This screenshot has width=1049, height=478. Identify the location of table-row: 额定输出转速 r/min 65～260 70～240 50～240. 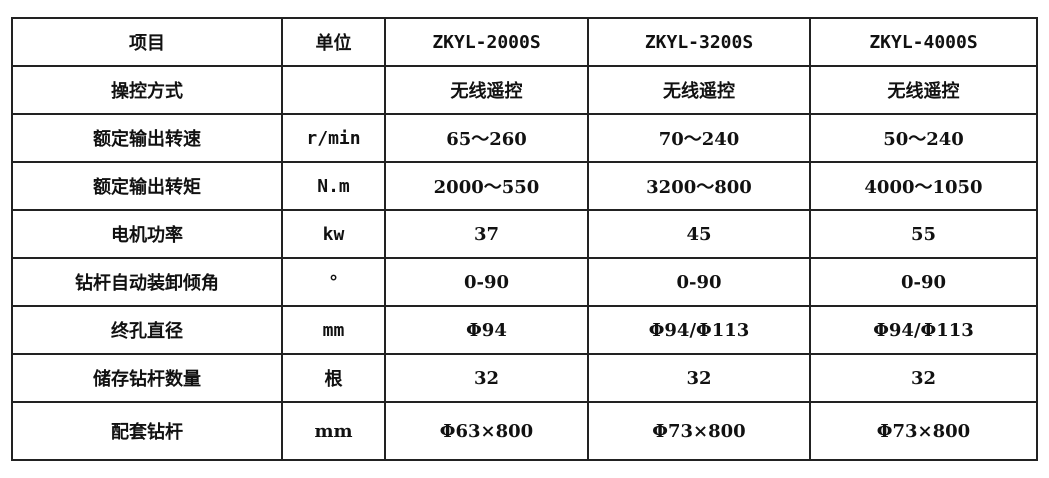
(524, 138).